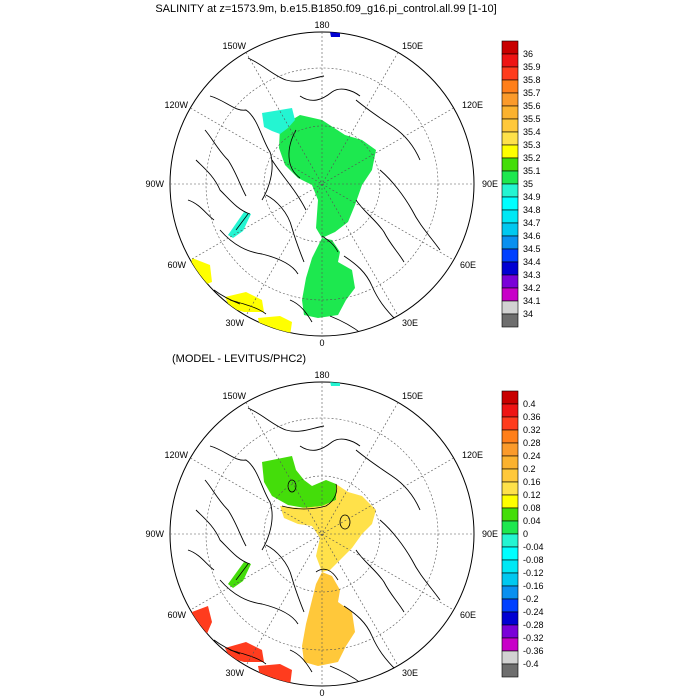 Image resolution: width=700 pixels, height=700 pixels. What do you see at coordinates (532, 508) in the screenshot?
I see `bottom-colorbar-label: 0.08` at bounding box center [532, 508].